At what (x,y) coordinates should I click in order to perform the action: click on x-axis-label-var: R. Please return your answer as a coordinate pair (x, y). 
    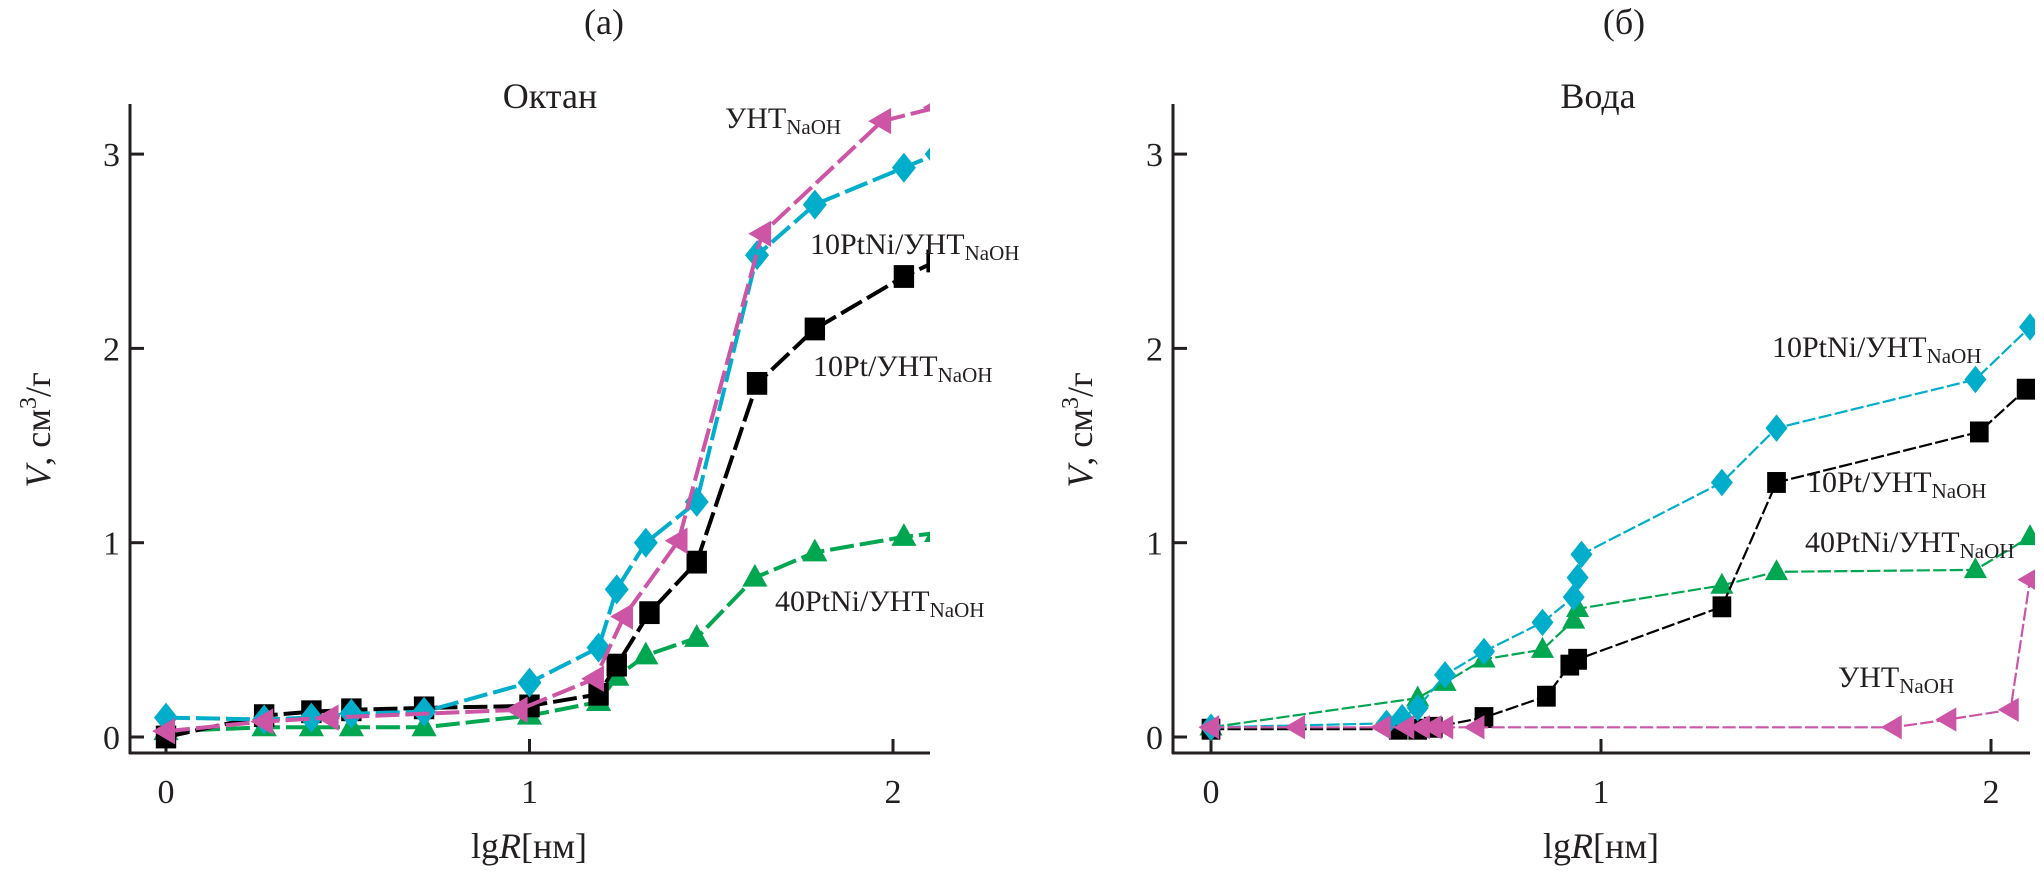
    Looking at the image, I should click on (509, 846).